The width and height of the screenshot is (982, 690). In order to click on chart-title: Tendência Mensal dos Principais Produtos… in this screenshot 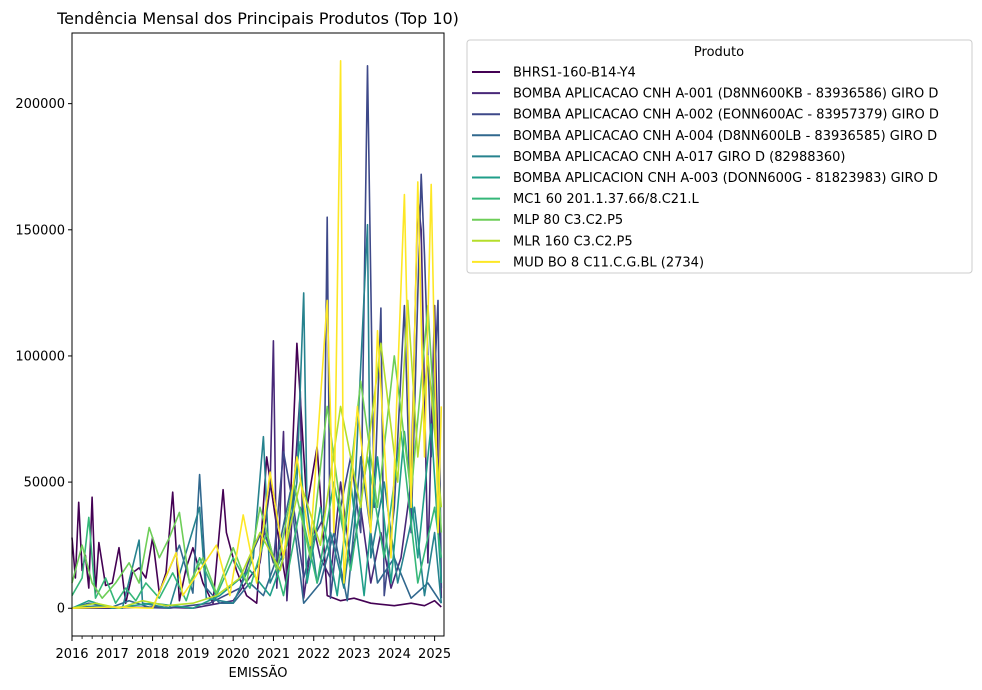, I will do `click(257, 18)`.